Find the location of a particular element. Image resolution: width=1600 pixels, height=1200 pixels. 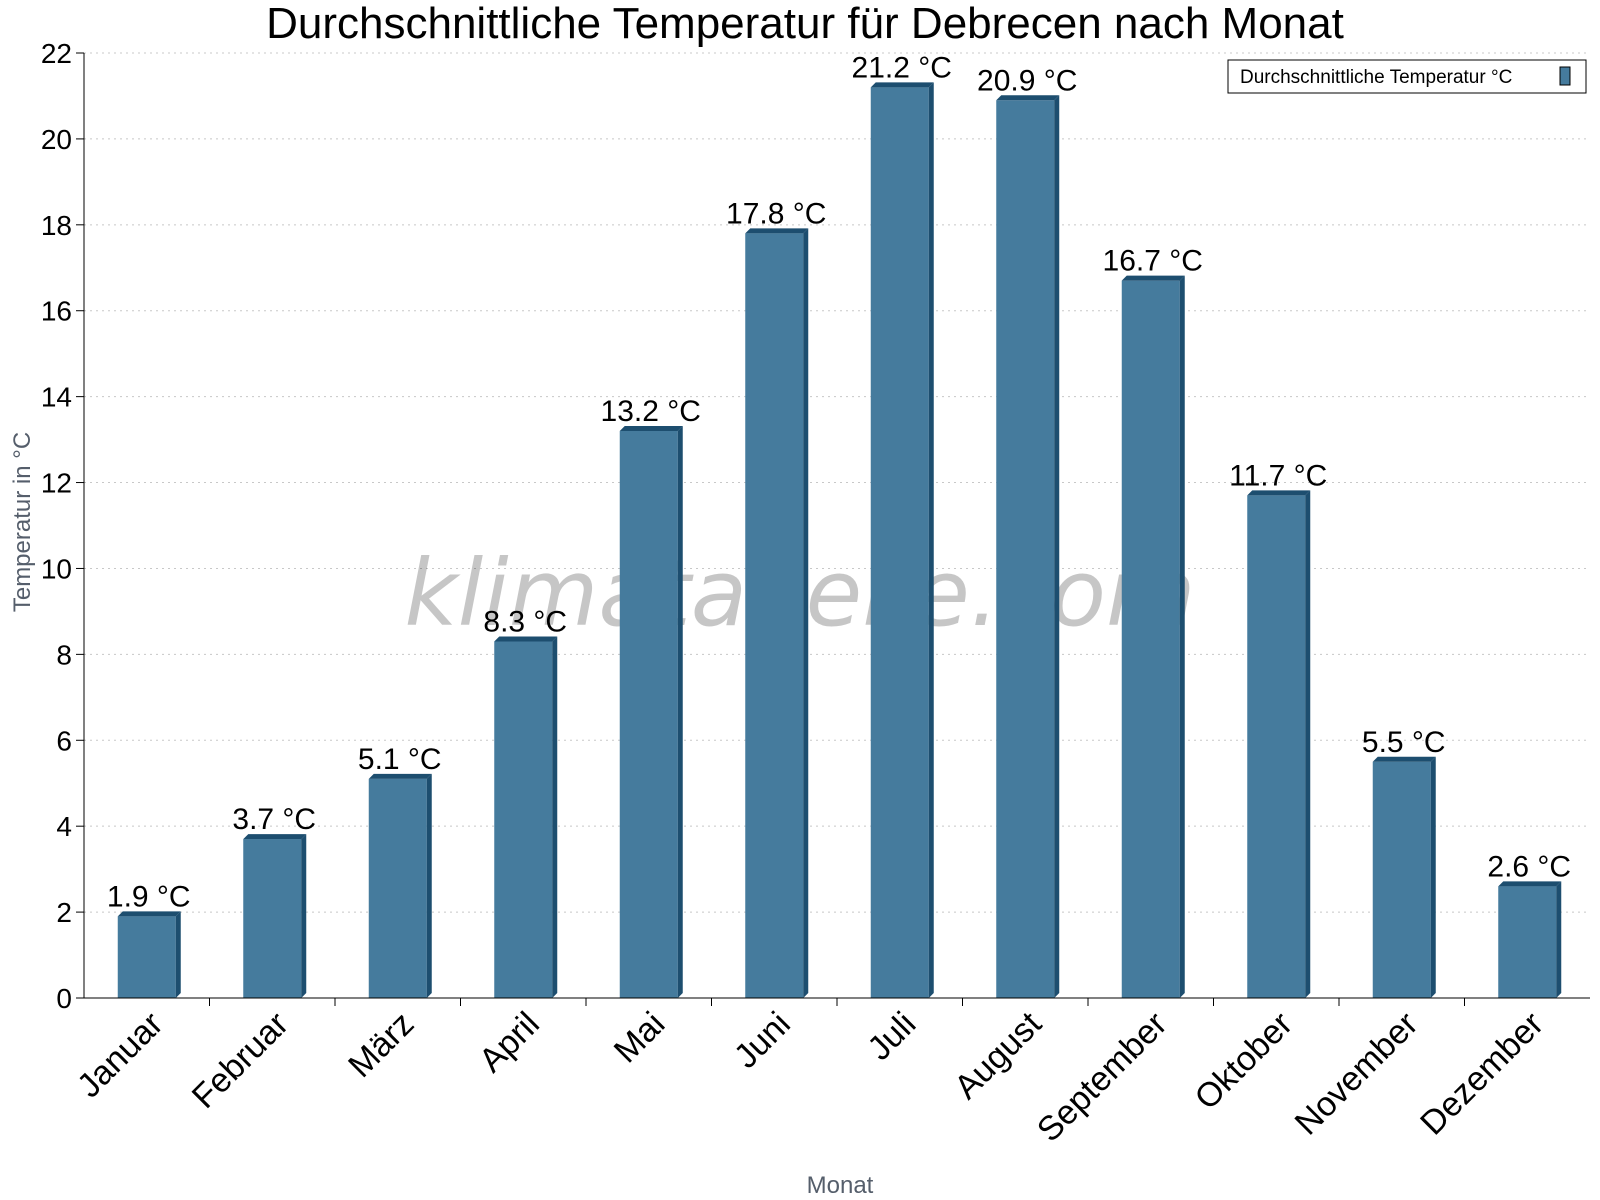

bar-dezember is located at coordinates (1527, 942).